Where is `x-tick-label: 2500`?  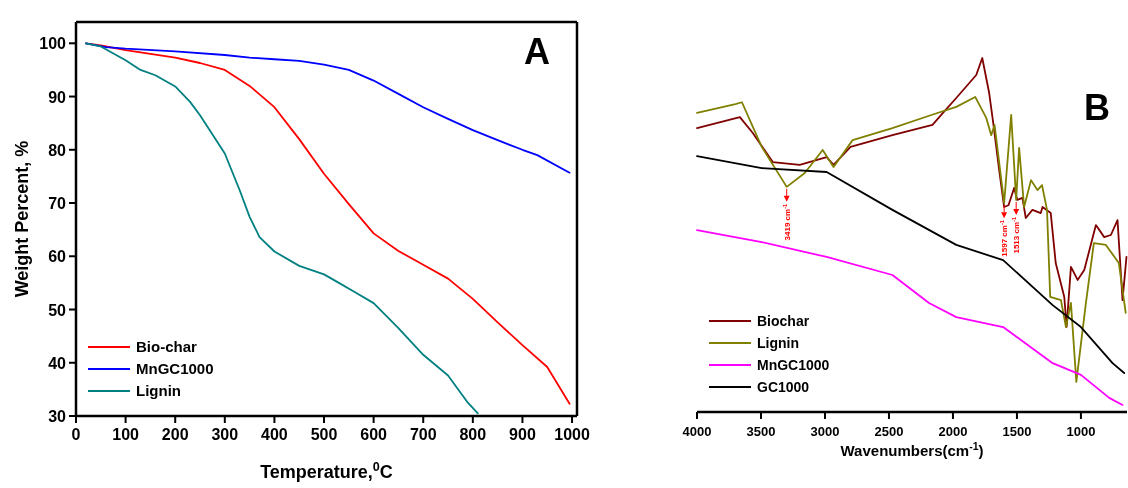 x-tick-label: 2500 is located at coordinates (889, 431).